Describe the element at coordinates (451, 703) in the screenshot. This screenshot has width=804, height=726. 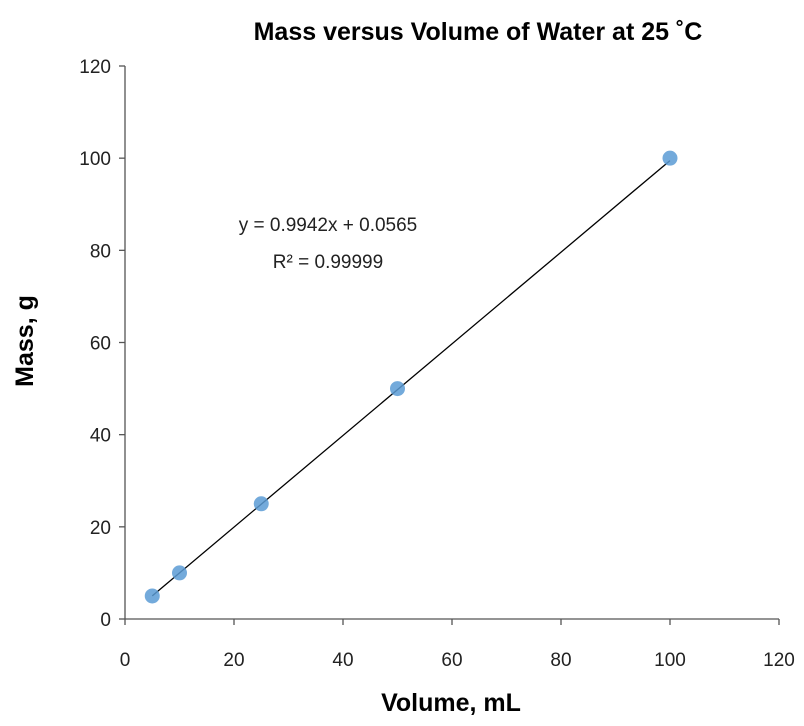
I see `x-axis-title: Volume, mL` at that location.